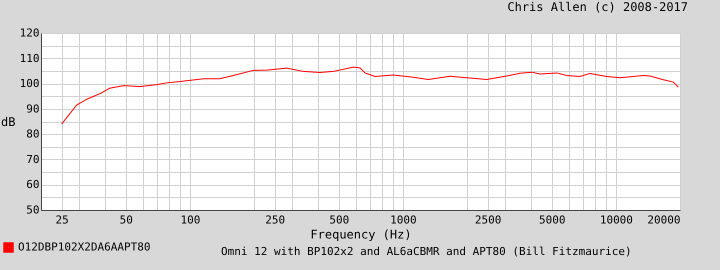 The image size is (720, 270). I want to click on y-tick-label: 100, so click(30, 83).